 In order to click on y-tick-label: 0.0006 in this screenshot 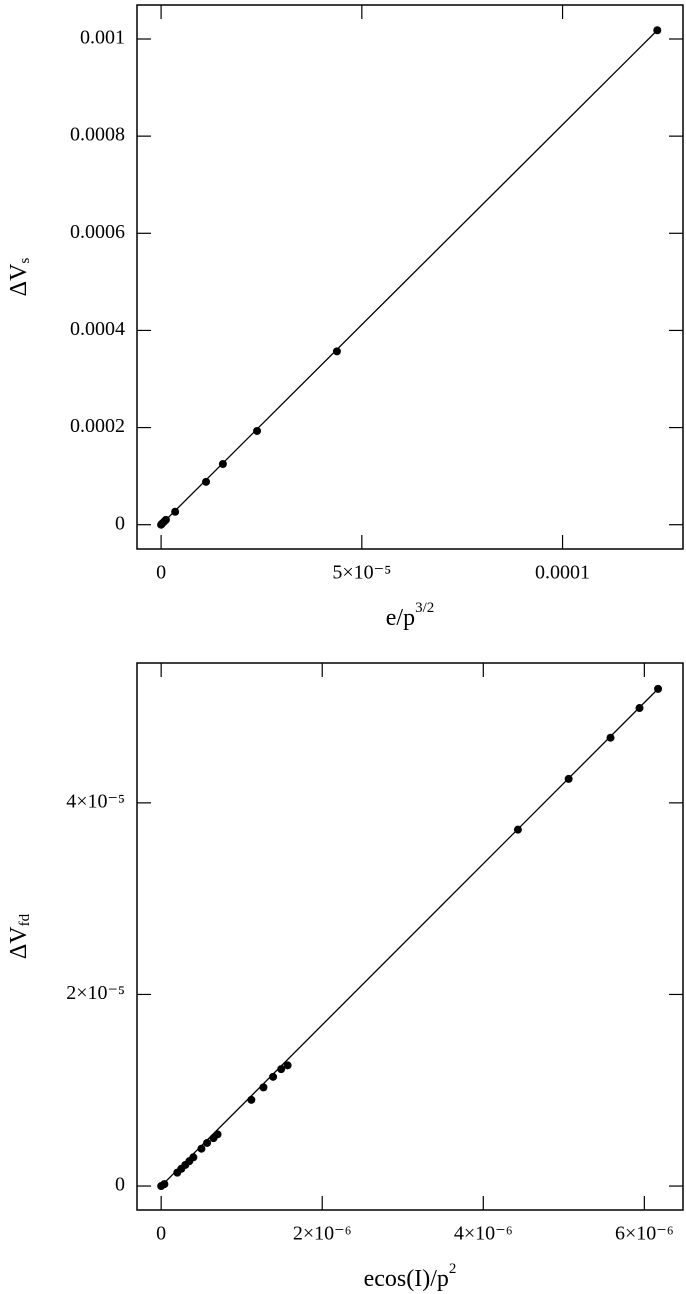, I will do `click(97, 232)`.